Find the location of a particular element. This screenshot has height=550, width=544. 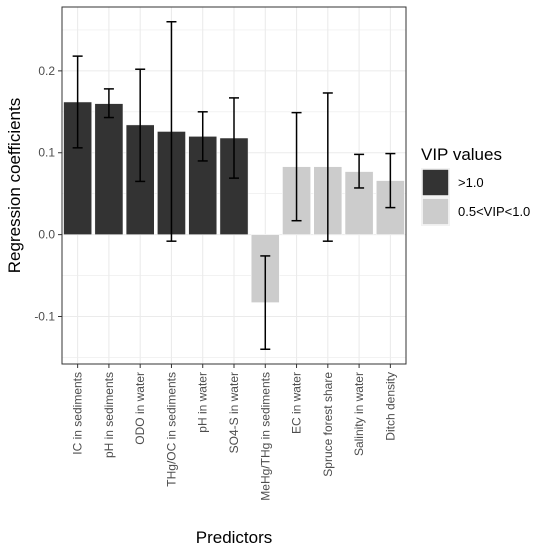

y-tick-label: 0.0 is located at coordinates (46, 235).